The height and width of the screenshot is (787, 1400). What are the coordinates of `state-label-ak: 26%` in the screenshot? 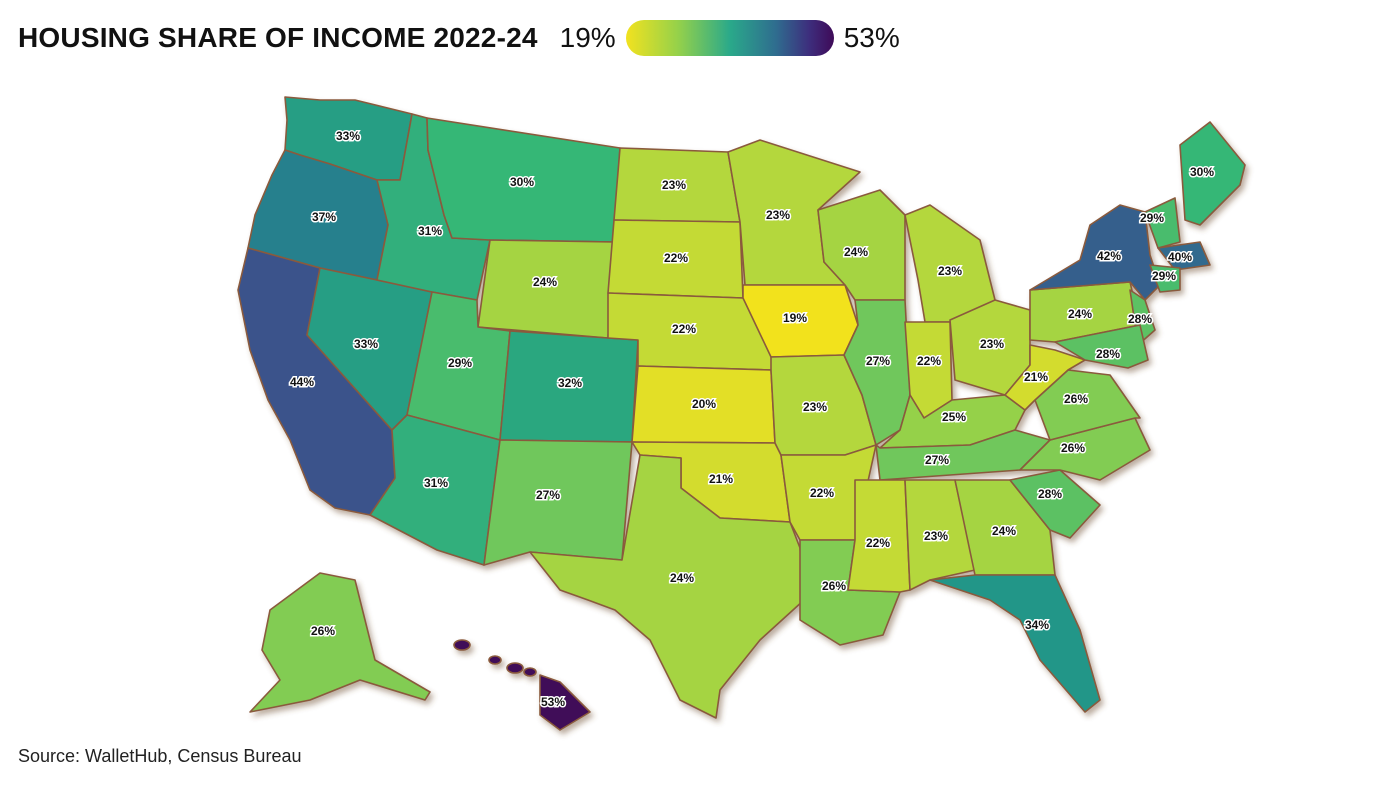 It's located at (323, 631).